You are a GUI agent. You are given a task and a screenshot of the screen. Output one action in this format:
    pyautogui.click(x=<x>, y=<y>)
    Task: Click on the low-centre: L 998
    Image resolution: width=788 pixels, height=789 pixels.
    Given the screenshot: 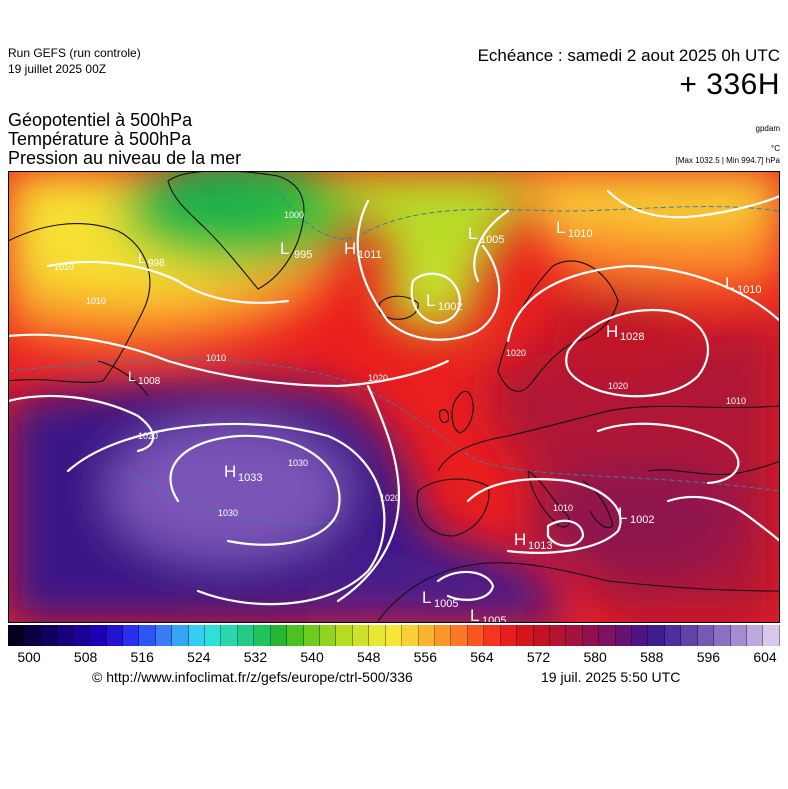 What is the action you would take?
    pyautogui.click(x=151, y=259)
    